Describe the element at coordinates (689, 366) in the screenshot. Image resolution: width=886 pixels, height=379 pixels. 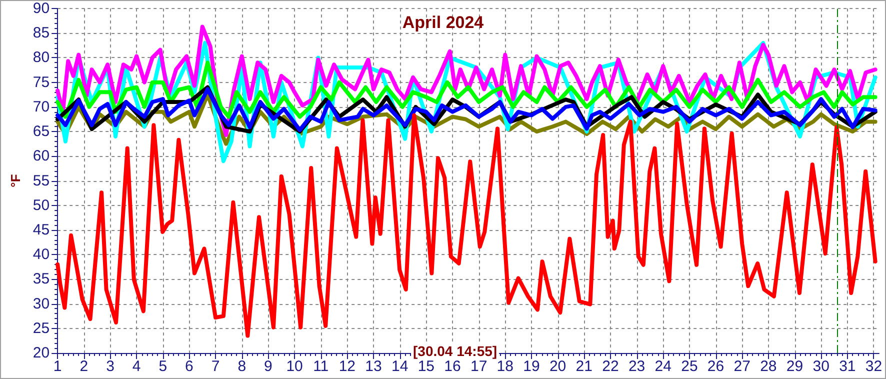
I see `x-tick-label: 25` at that location.